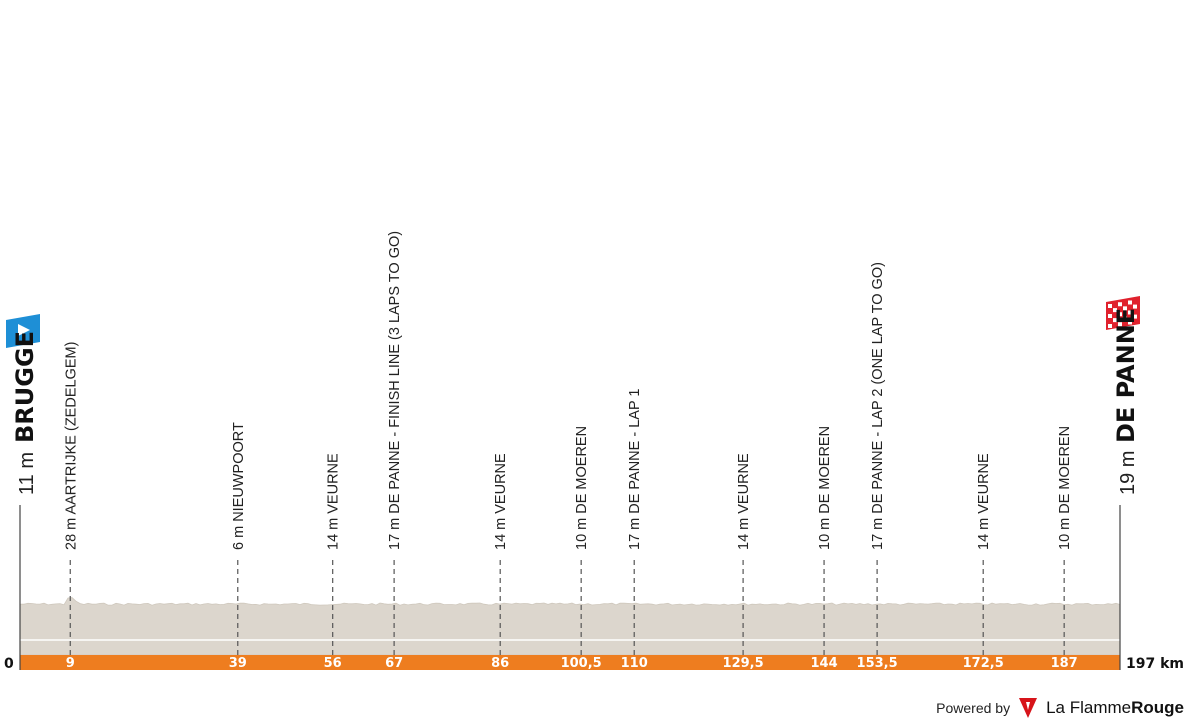 The image size is (1200, 725). Describe the element at coordinates (1028, 708) in the screenshot. I see `flamme-rouge-logo-icon` at that location.